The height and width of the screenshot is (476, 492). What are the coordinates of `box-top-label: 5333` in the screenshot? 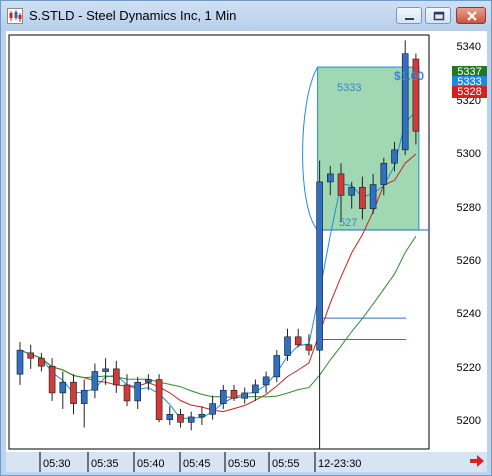 It's located at (349, 88).